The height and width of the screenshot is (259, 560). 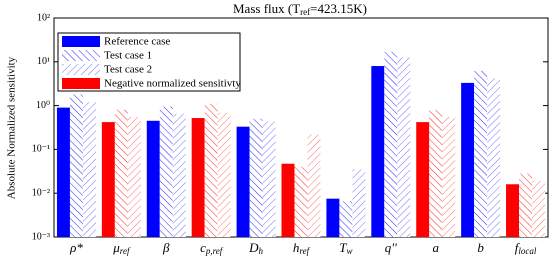 What do you see at coordinates (305, 12) in the screenshot?
I see `title-sub: ref` at bounding box center [305, 12].